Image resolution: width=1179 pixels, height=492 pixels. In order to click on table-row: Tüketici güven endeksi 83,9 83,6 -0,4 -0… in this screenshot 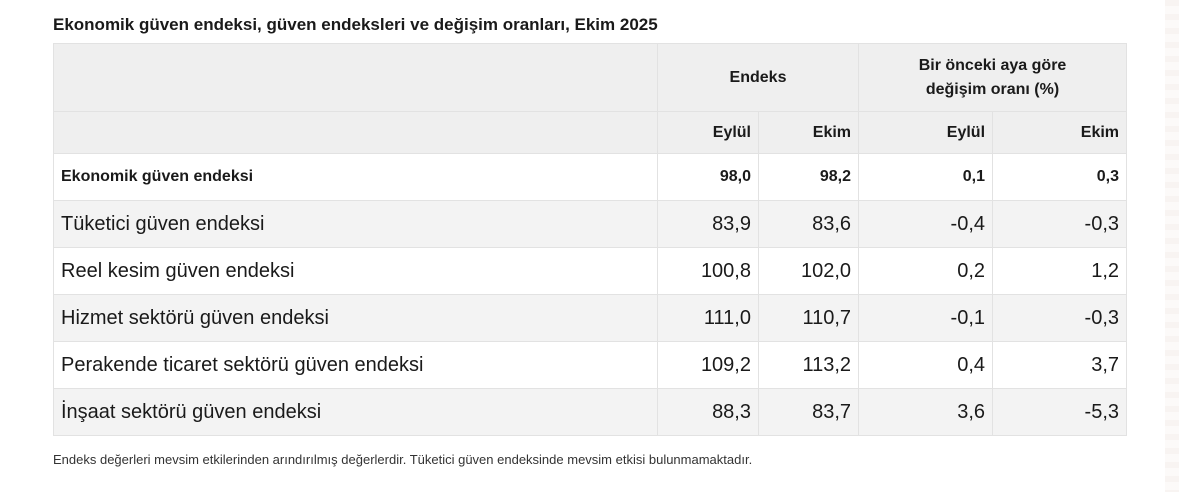, I will do `click(590, 224)`.